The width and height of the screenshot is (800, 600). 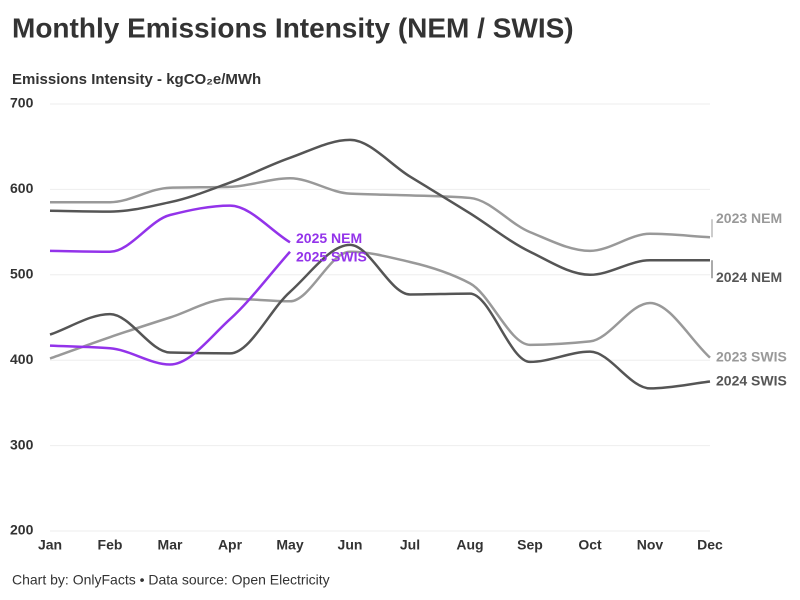 I want to click on x-tick-label: Mar, so click(x=170, y=545).